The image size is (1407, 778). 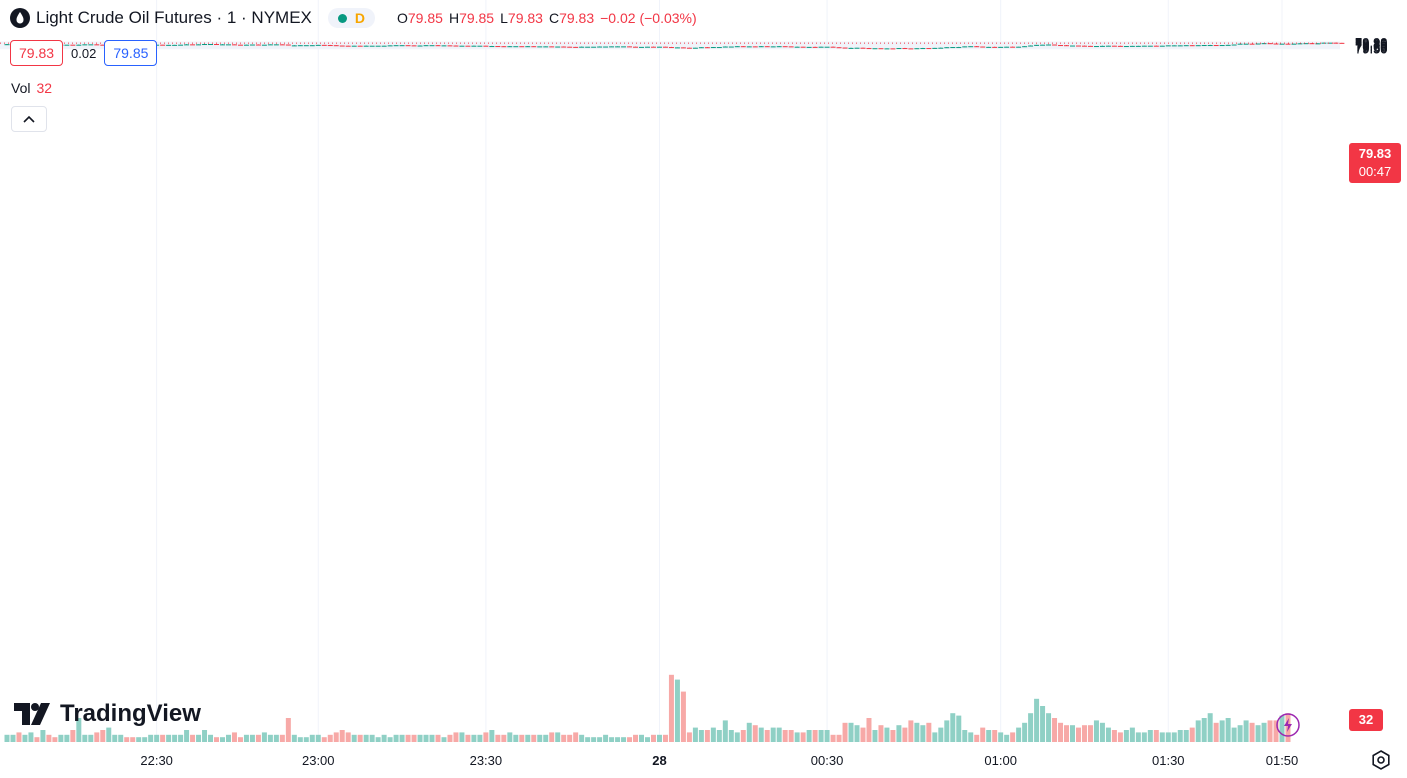 What do you see at coordinates (107, 714) in the screenshot?
I see `tradingview-logo: TradingView` at bounding box center [107, 714].